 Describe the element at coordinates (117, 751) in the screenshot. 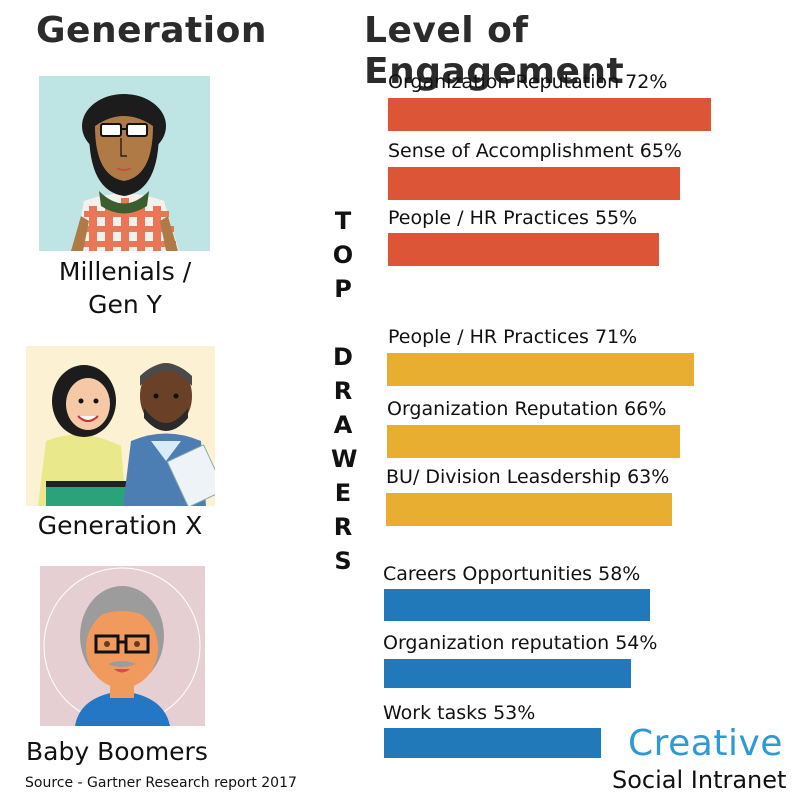

I see `boomer-label-line1: Baby Boomers` at that location.